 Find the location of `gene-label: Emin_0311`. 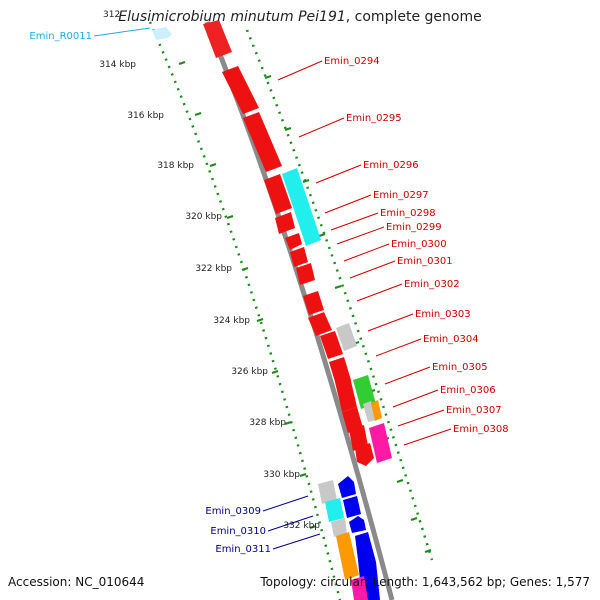

gene-label: Emin_0311 is located at coordinates (243, 549).